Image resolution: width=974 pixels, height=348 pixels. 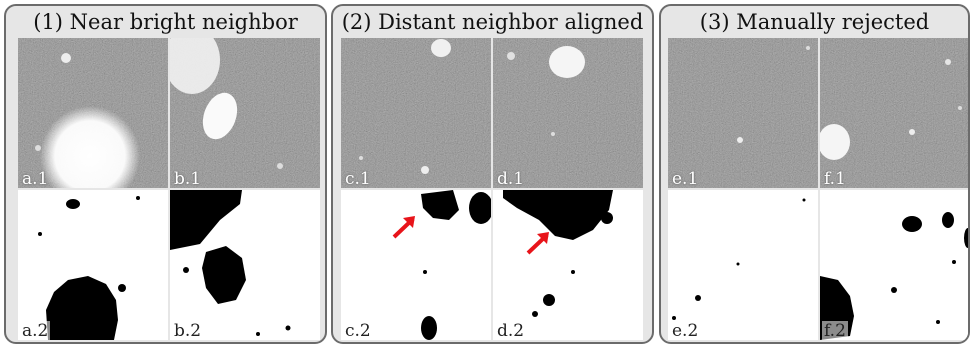 I want to click on mask-cell-f2: f.2, so click(x=894, y=265).